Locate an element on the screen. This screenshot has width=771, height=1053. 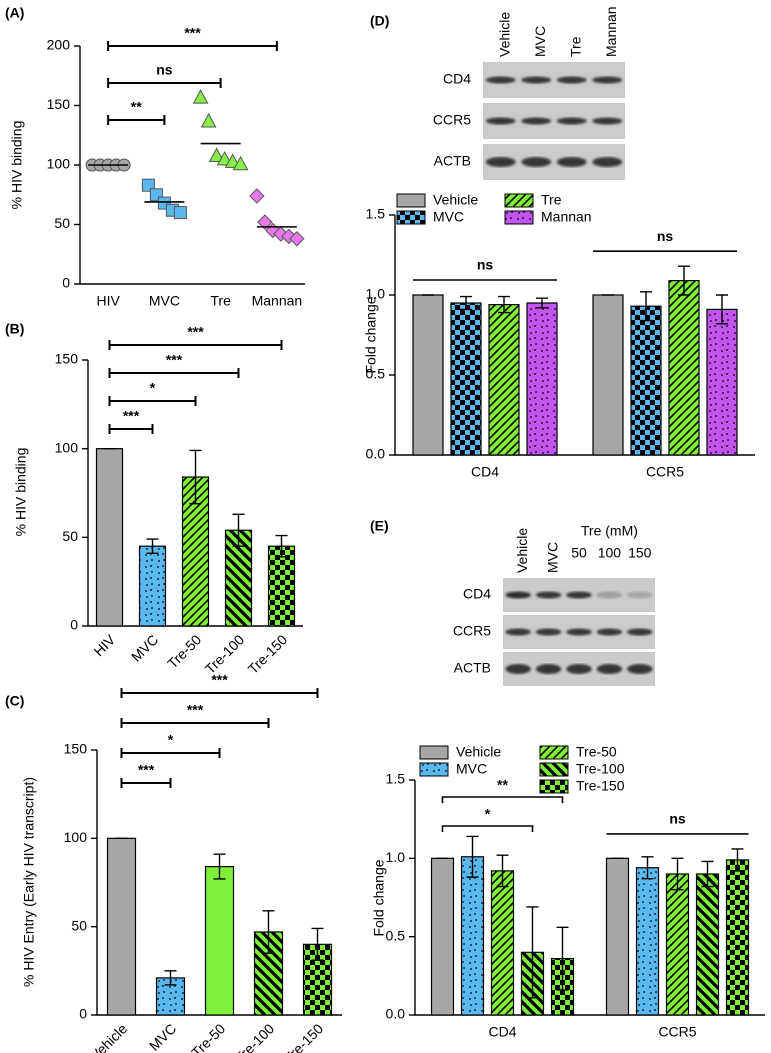
legend-label: Tre-150 is located at coordinates (600, 786).